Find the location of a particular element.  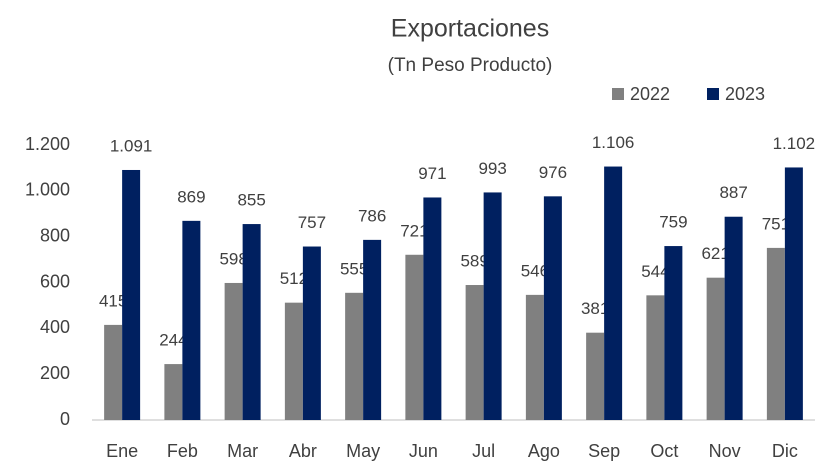

legend-label: 2022 is located at coordinates (650, 94).